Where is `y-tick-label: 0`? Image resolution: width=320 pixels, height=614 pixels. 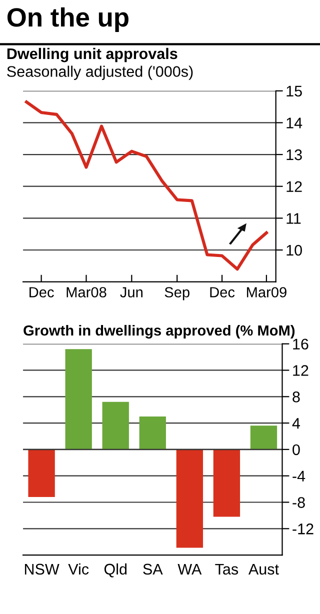
y-tick-label: 0 is located at coordinates (296, 450).